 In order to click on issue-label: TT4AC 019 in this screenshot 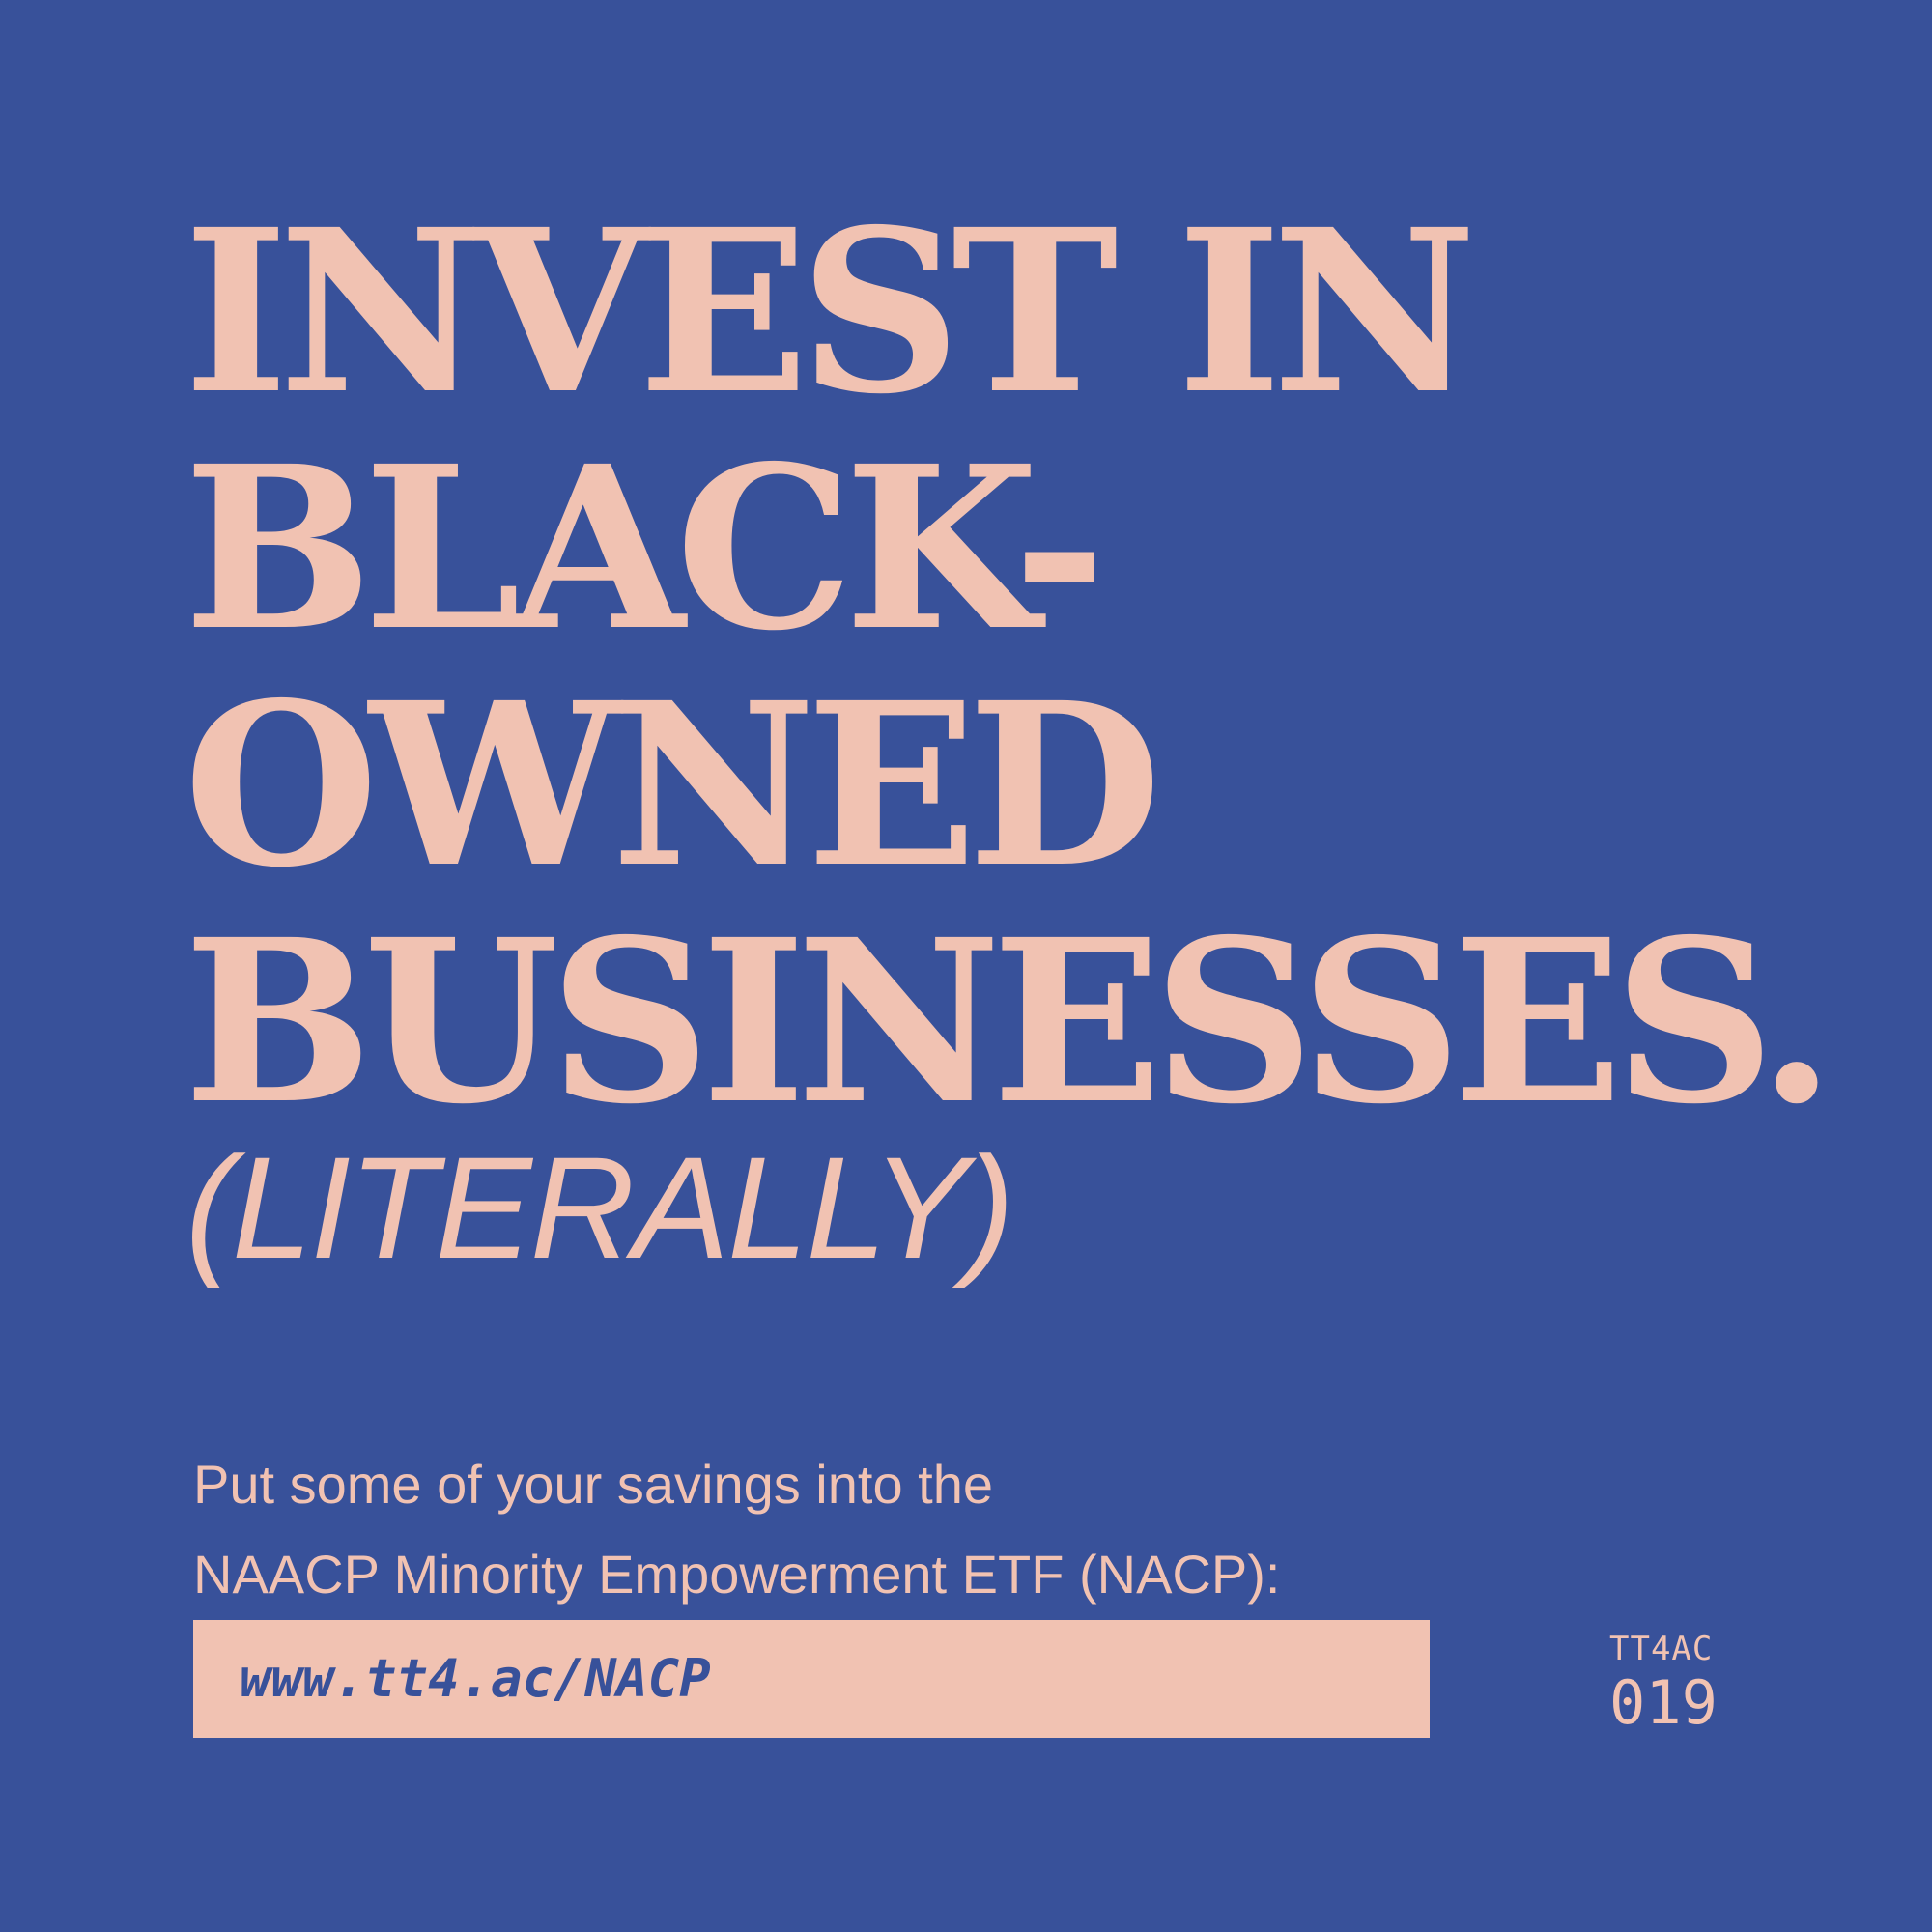, I will do `click(1663, 1683)`.